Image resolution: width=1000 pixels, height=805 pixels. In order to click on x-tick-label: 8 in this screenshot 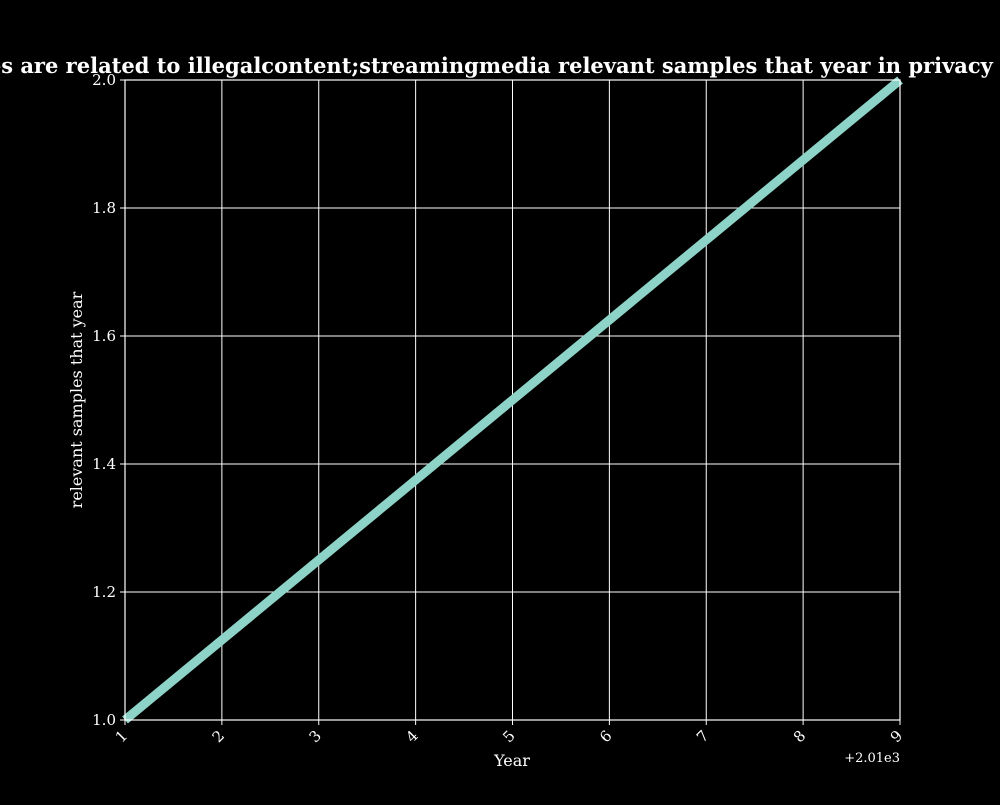, I will do `click(799, 736)`.